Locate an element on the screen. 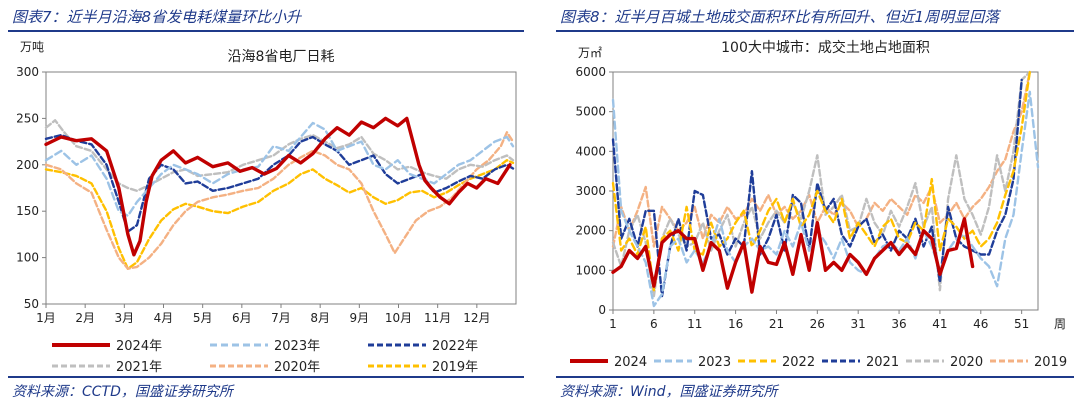 The height and width of the screenshot is (406, 1080). legend-label-2022: 2022 is located at coordinates (798, 362).